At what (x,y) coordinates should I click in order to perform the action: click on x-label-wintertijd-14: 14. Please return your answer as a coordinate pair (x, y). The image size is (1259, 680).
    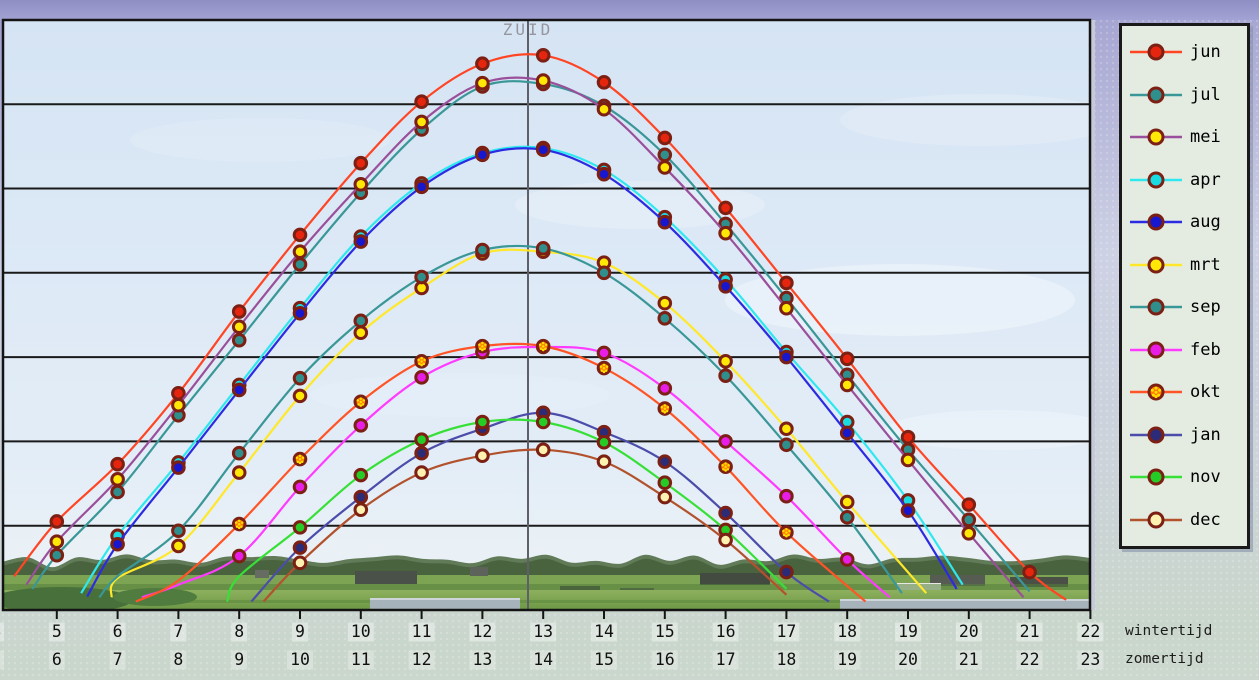
    Looking at the image, I should click on (604, 631).